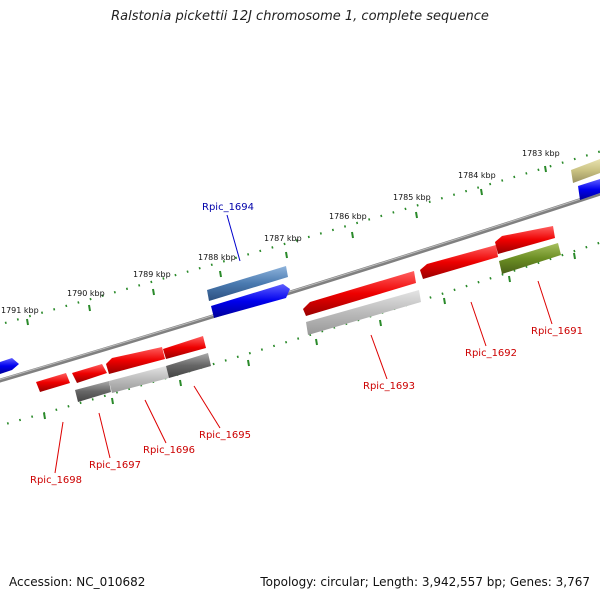  What do you see at coordinates (589, 189) in the screenshot?
I see `gene-right-edge-blue` at bounding box center [589, 189].